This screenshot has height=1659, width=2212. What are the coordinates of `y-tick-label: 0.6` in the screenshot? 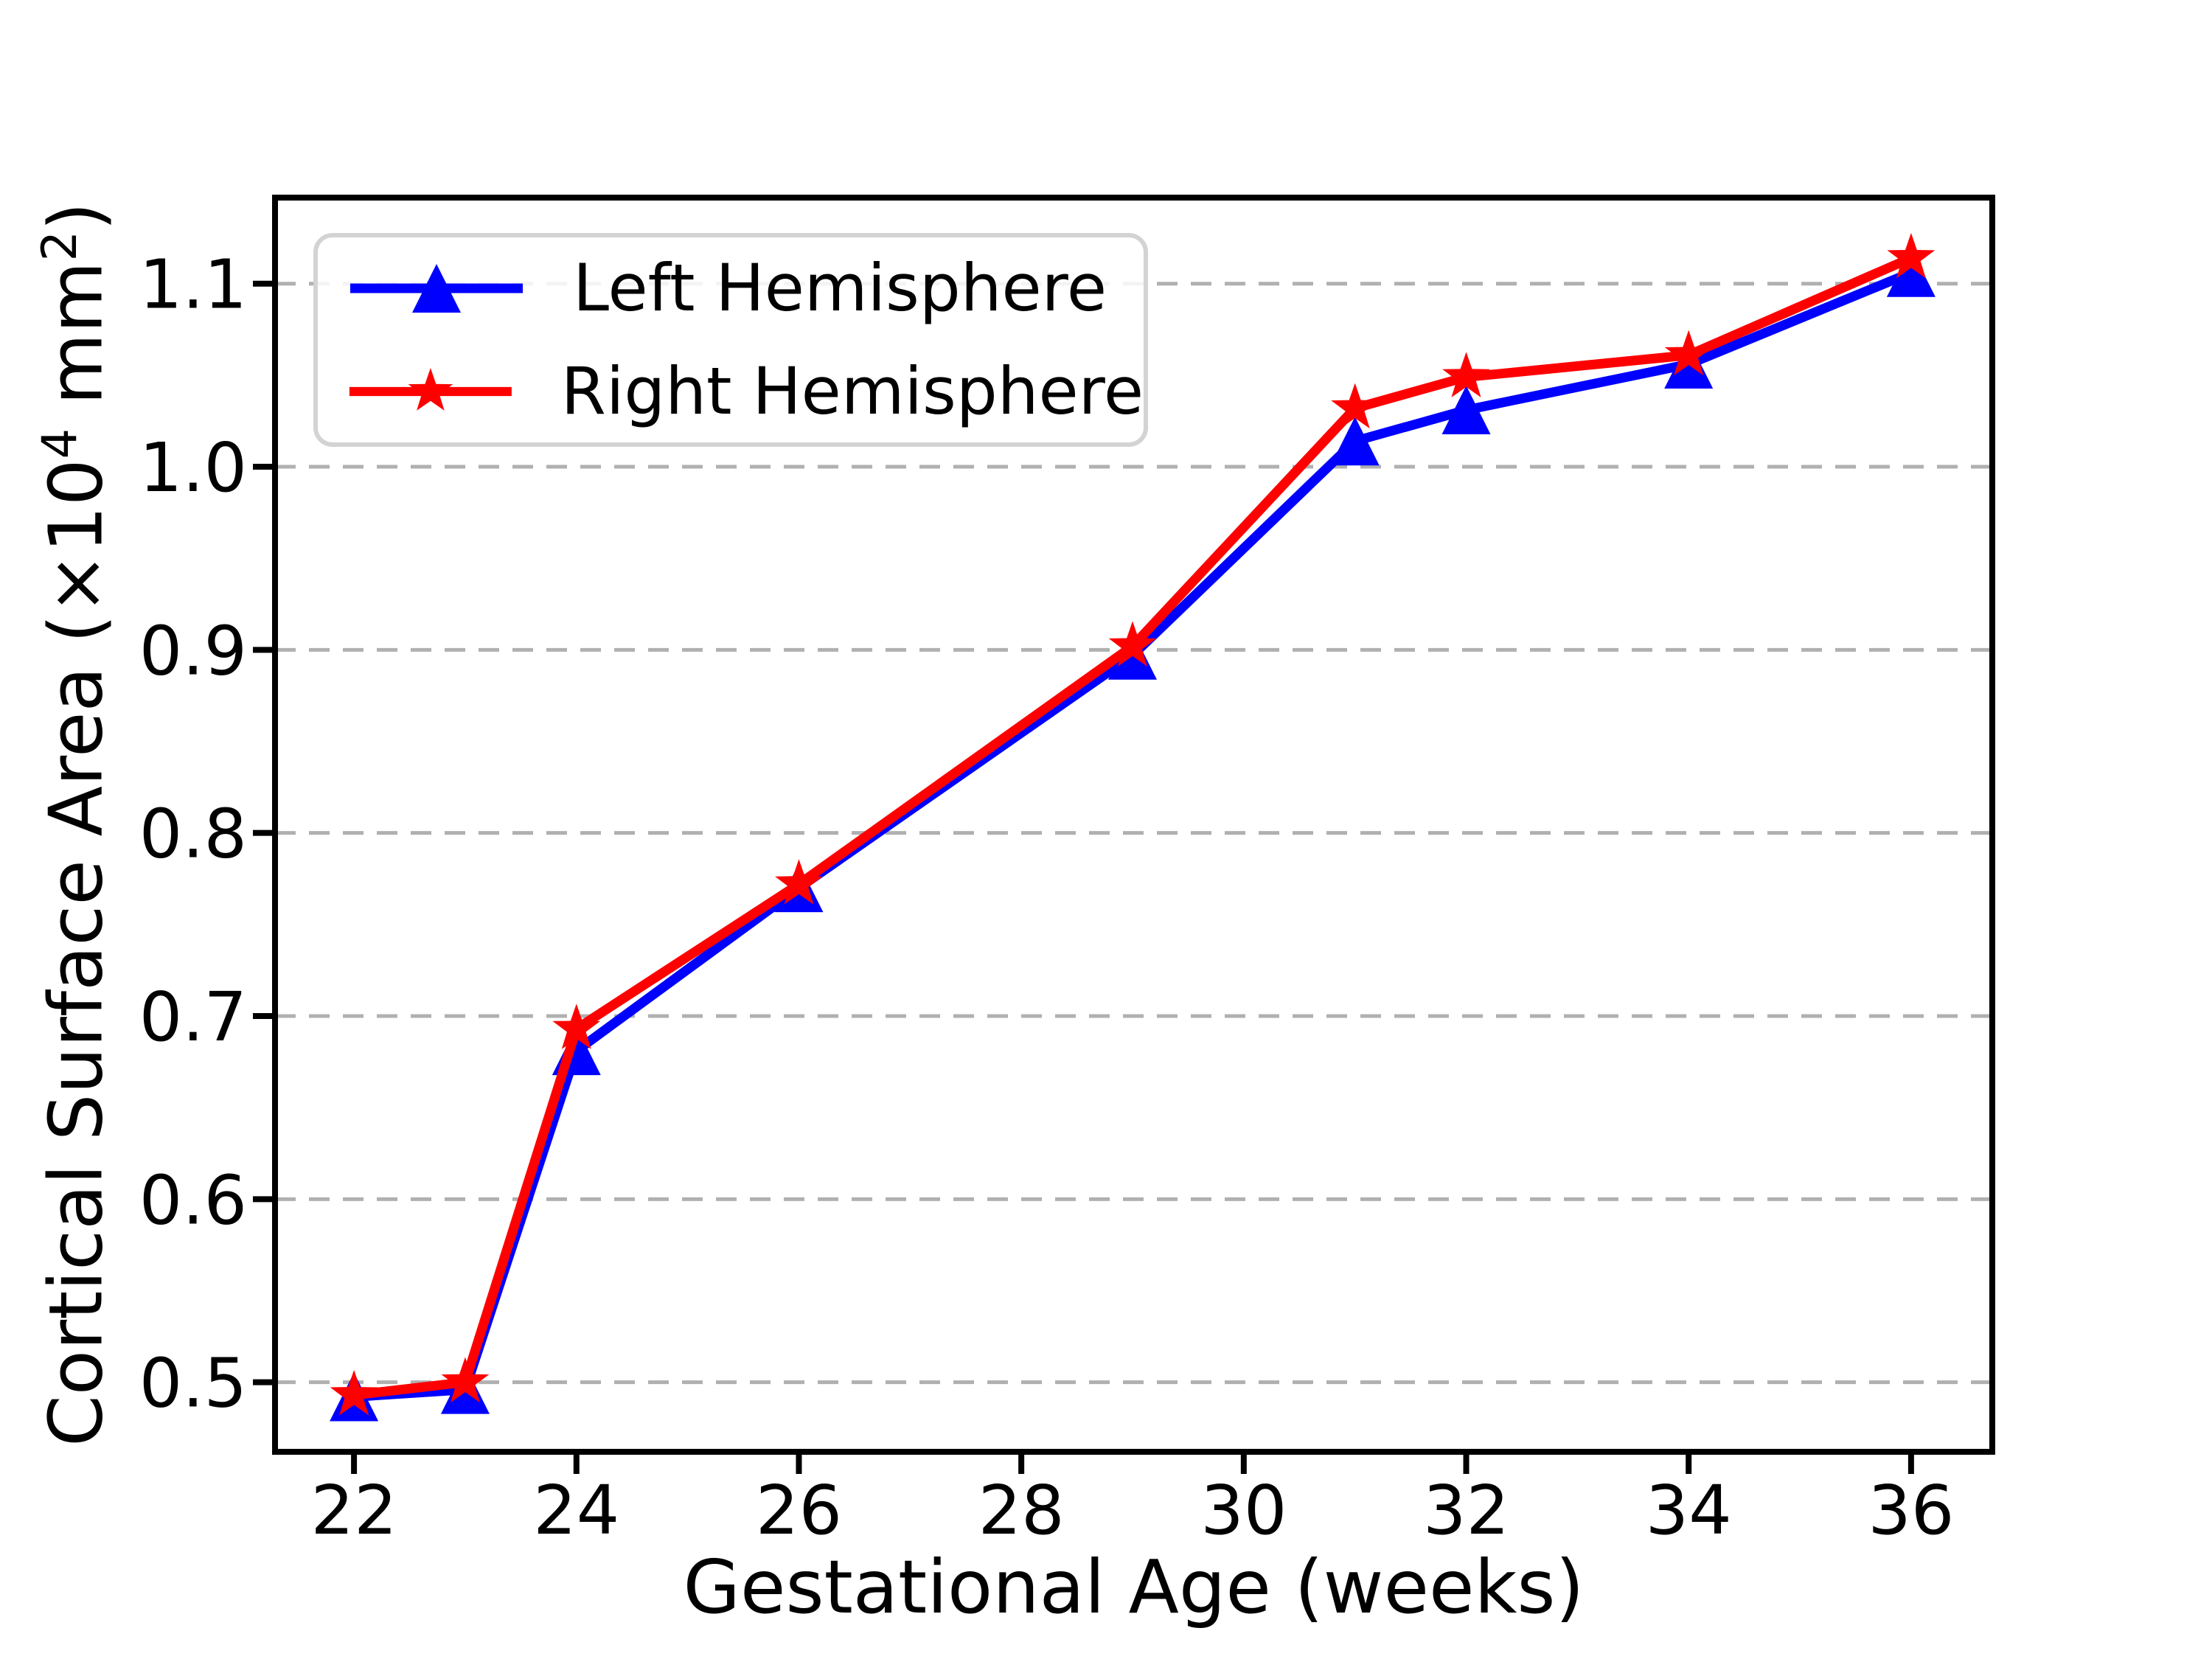 It's located at (193, 1200).